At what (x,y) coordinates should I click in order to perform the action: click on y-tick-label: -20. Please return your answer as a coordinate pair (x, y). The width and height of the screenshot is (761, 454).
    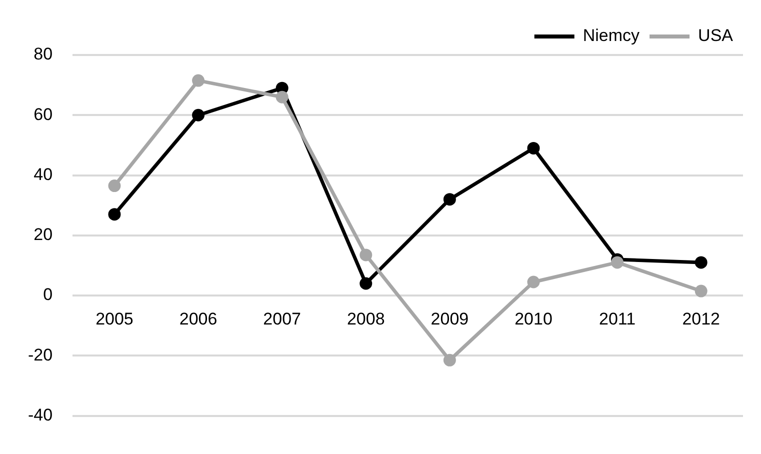
    Looking at the image, I should click on (40, 354).